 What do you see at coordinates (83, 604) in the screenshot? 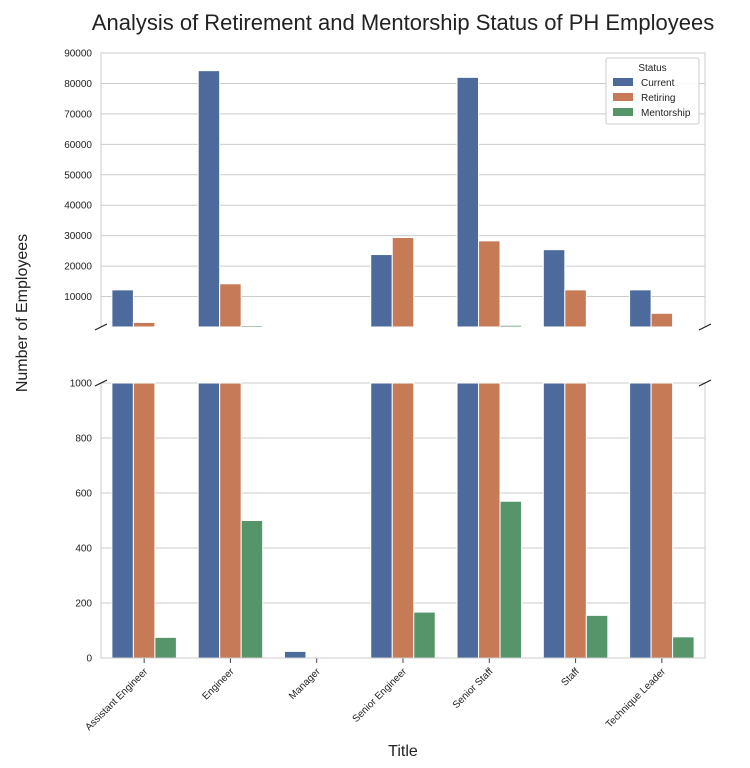
I see `y-tick-label: 200` at bounding box center [83, 604].